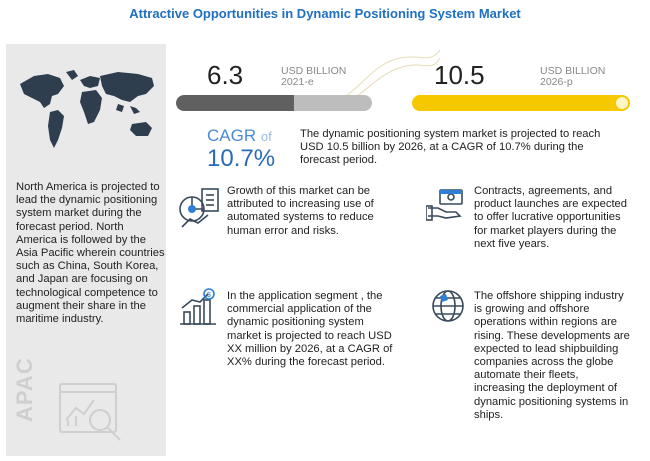 This screenshot has height=461, width=650. Describe the element at coordinates (448, 306) in the screenshot. I see `globe-icon` at that location.